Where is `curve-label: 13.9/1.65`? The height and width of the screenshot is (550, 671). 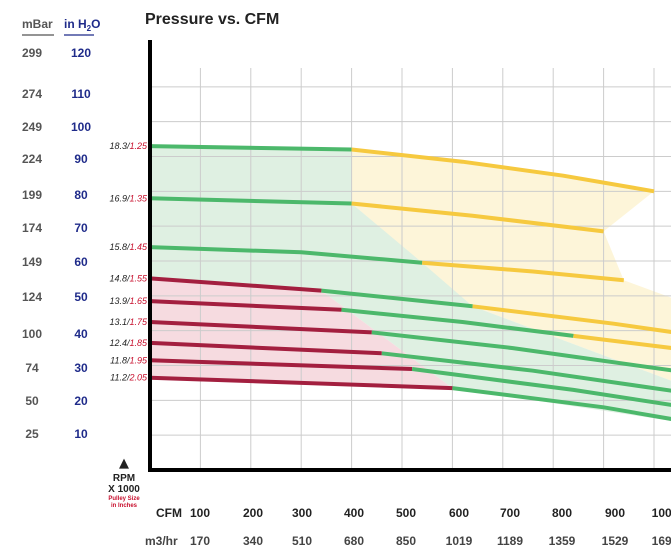 curve-label: 13.9/1.65 is located at coordinates (128, 301).